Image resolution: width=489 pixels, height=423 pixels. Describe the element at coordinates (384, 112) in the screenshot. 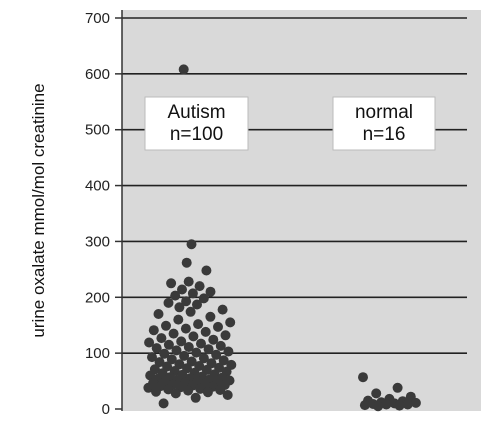

I see `group-label-line: normal` at that location.